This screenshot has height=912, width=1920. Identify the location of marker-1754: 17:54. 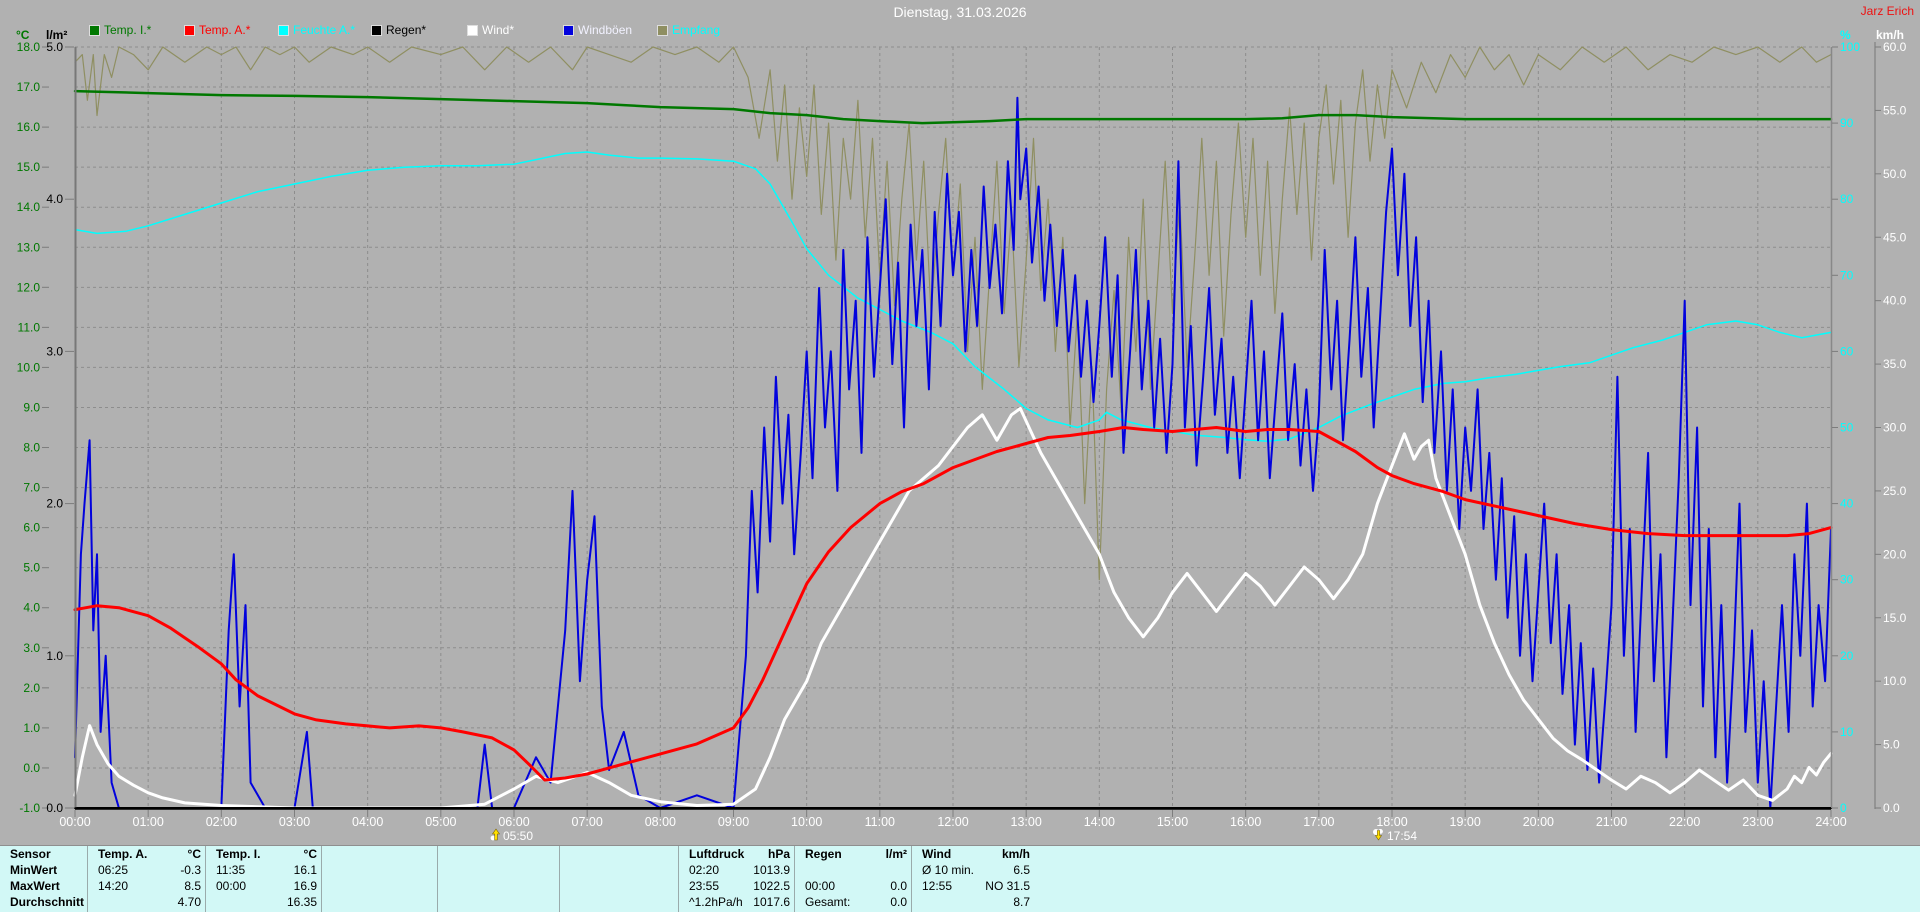
(1394, 836).